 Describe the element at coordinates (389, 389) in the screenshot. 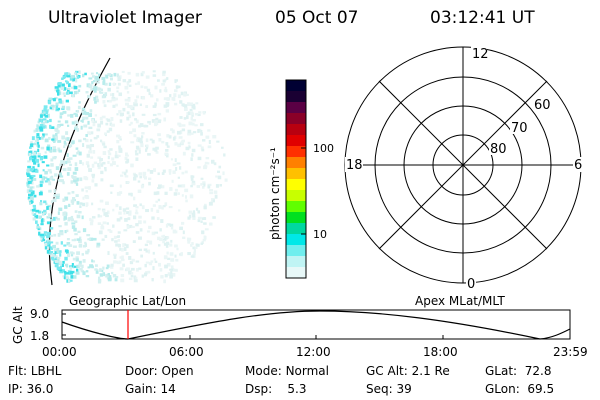

I see `status-seq: Seq: 39` at that location.